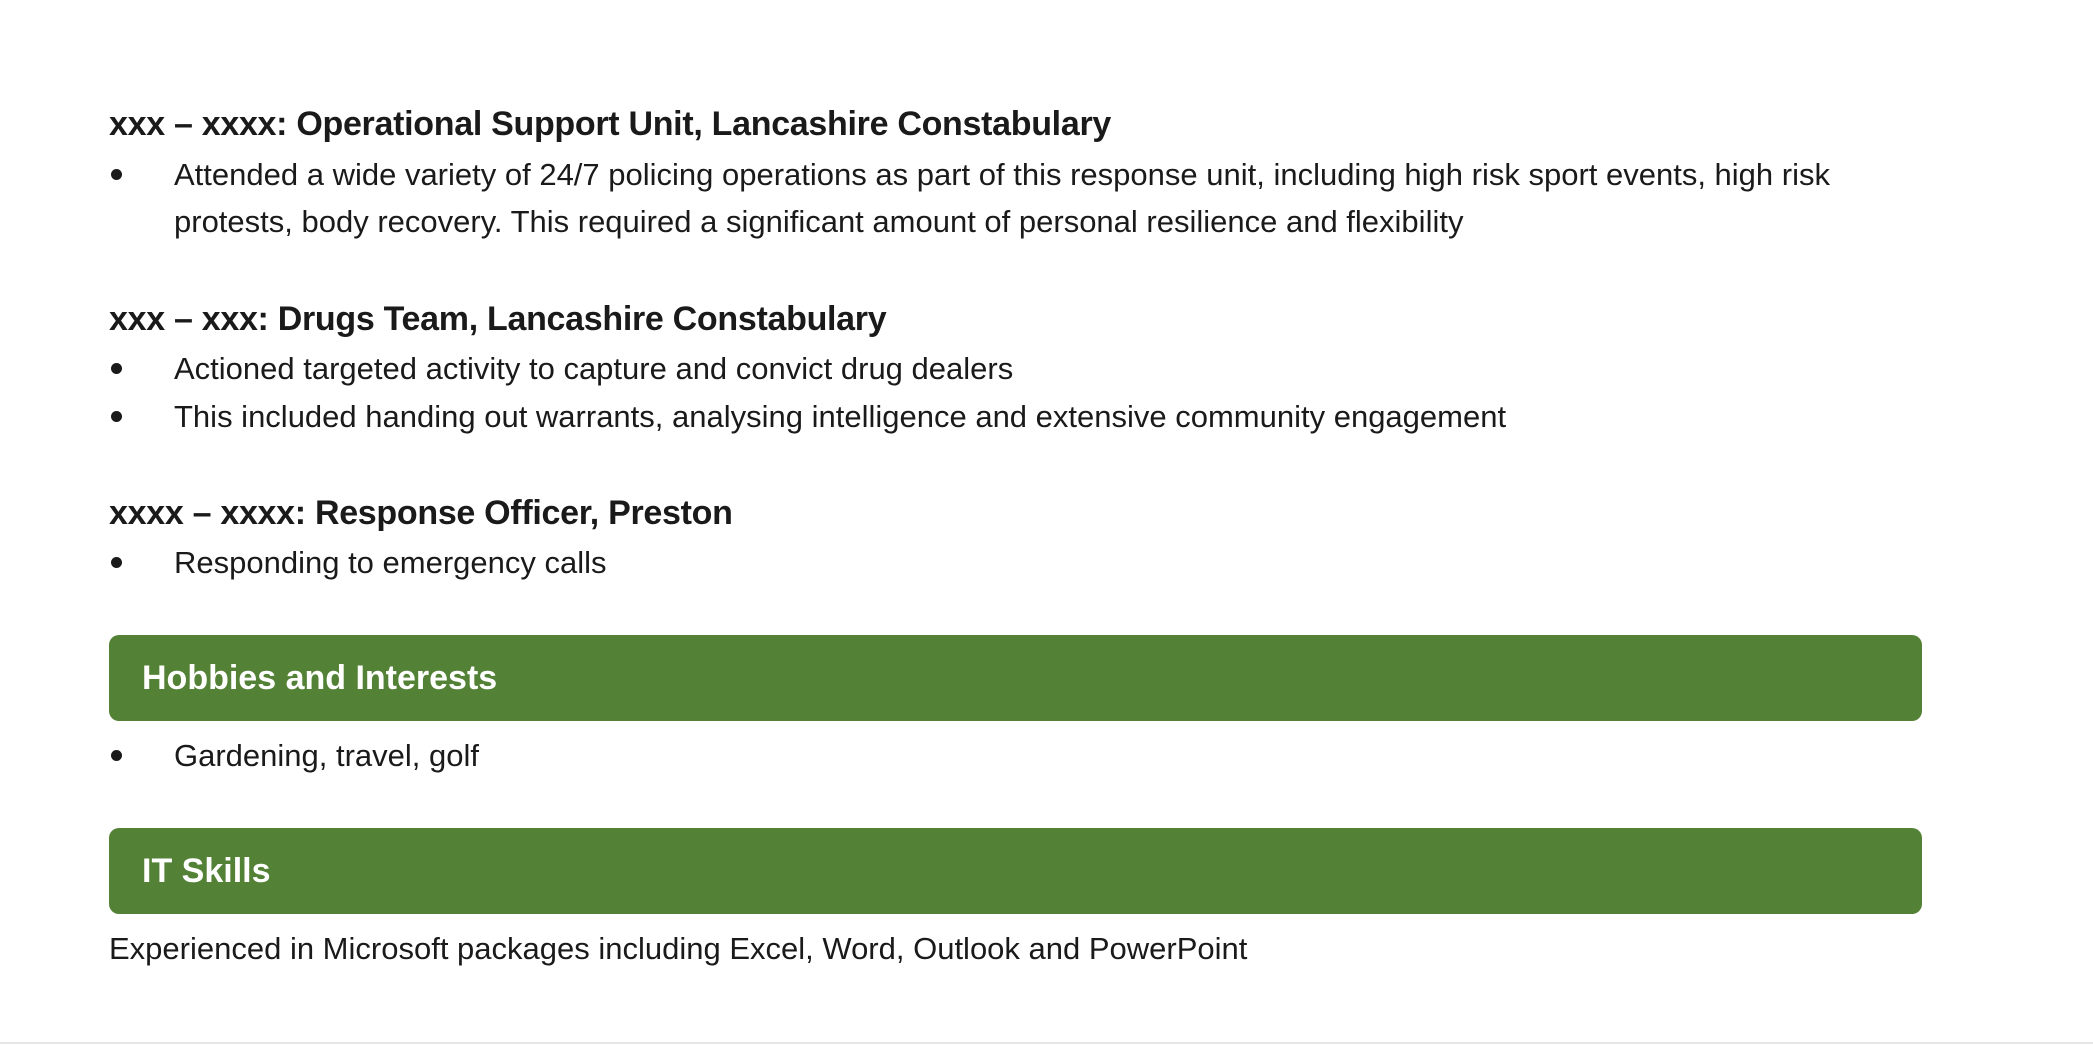 The height and width of the screenshot is (1046, 2093). I want to click on section-title: Hobbies and Interests, so click(320, 678).